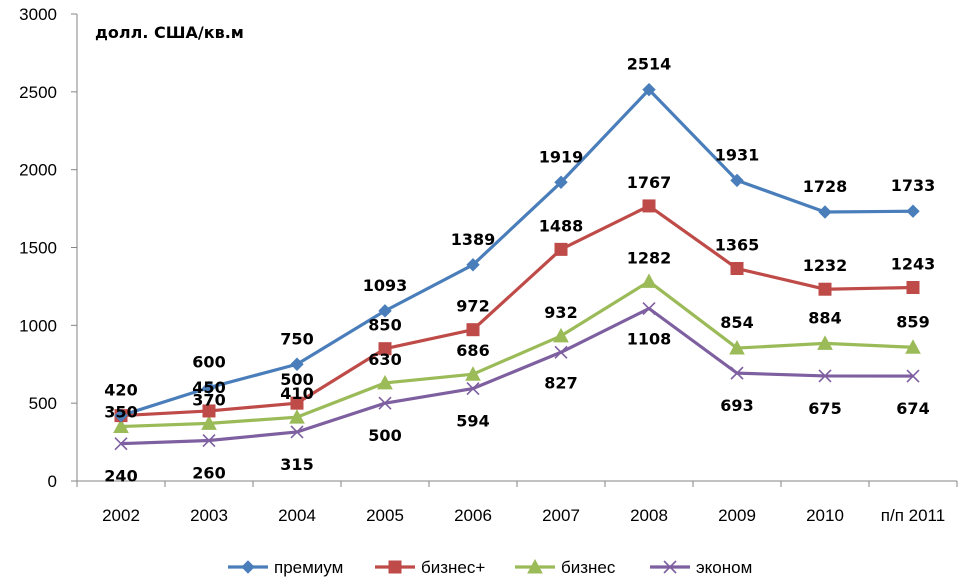  Describe the element at coordinates (737, 154) in the screenshot. I see `data-label: 1931` at that location.